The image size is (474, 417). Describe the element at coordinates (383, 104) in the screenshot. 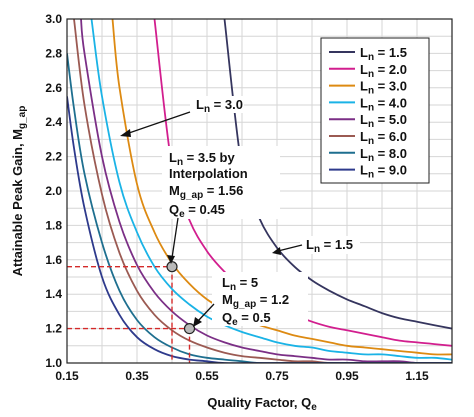

I see `legend-label-3: Ln = 4.0` at that location.